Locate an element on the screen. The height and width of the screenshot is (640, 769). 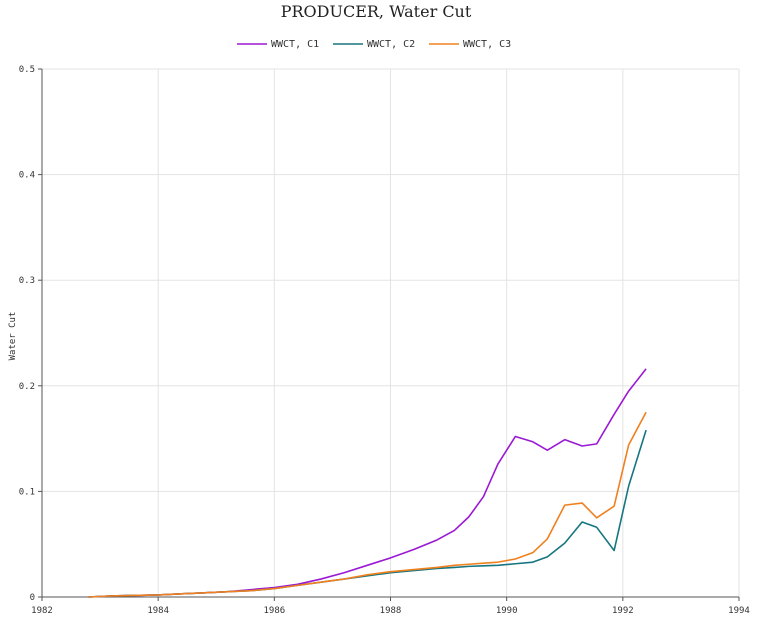
chart-title: PRODUCER, Water Cut is located at coordinates (376, 11).